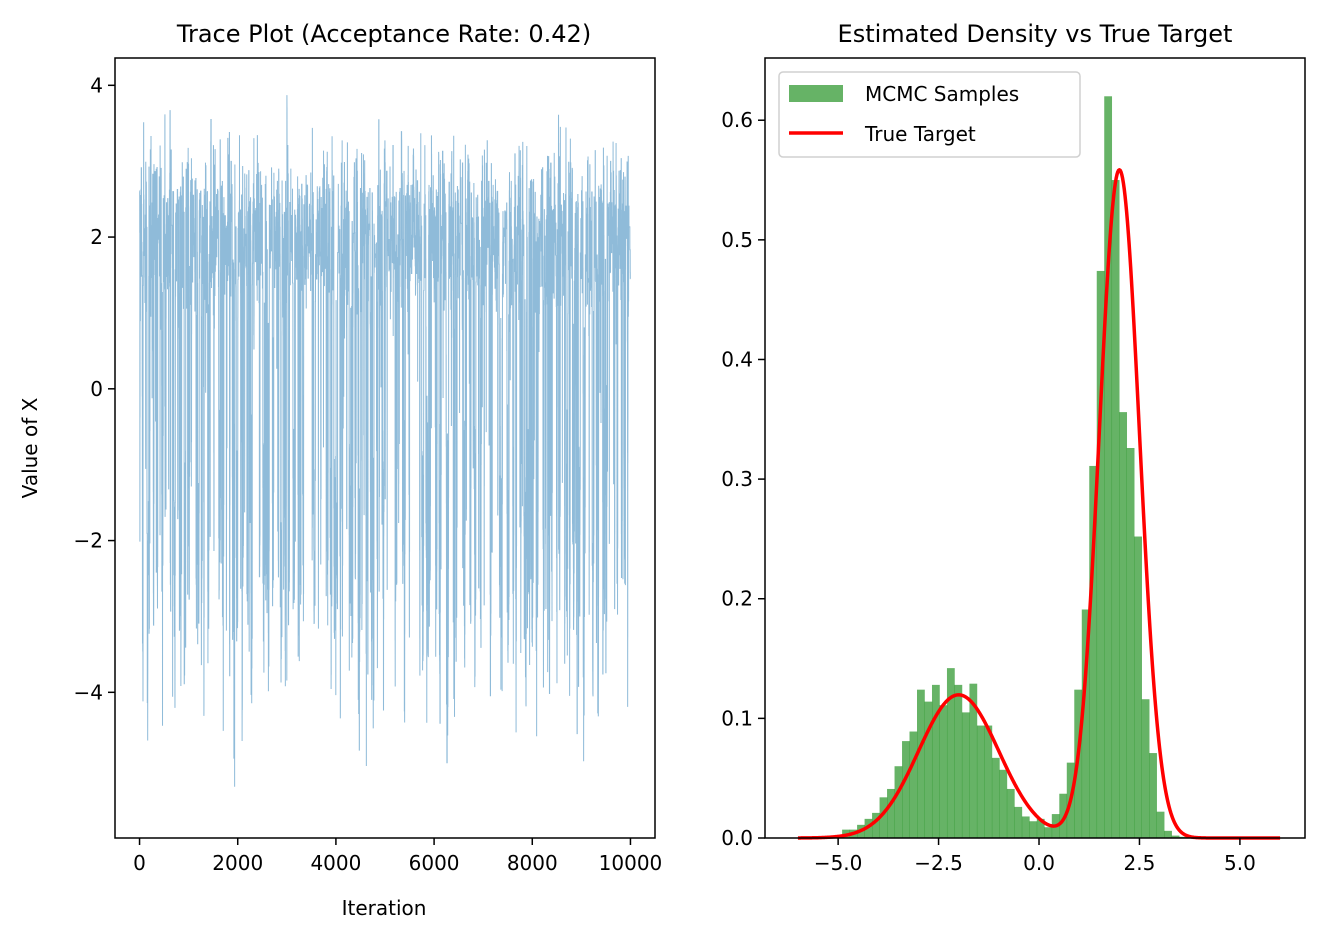 This screenshot has height=940, width=1324. What do you see at coordinates (942, 94) in the screenshot?
I see `legend-label-mcmc-samples: MCMC Samples` at bounding box center [942, 94].